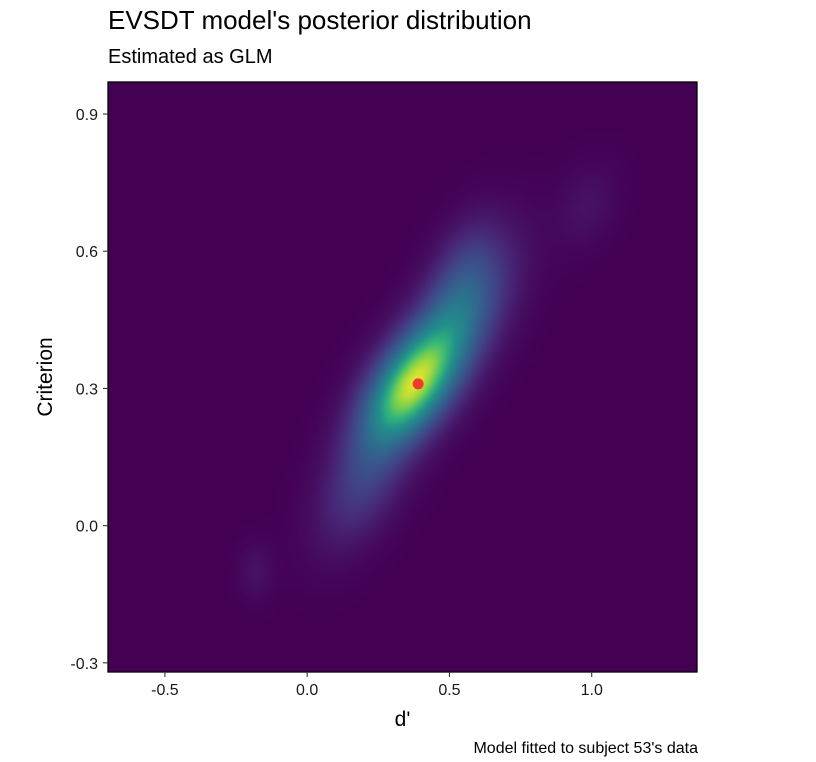  I want to click on y-tick-label: 0.9, so click(87, 115).